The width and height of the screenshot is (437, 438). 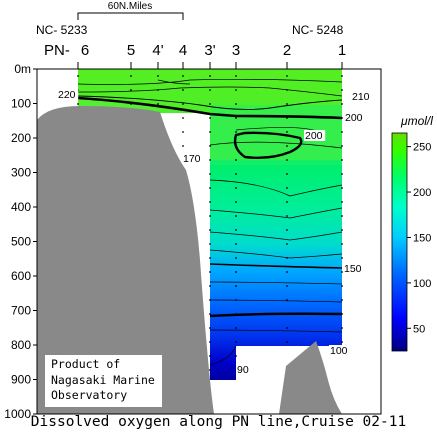 What do you see at coordinates (86, 364) in the screenshot?
I see `credit-line: Product of` at bounding box center [86, 364].